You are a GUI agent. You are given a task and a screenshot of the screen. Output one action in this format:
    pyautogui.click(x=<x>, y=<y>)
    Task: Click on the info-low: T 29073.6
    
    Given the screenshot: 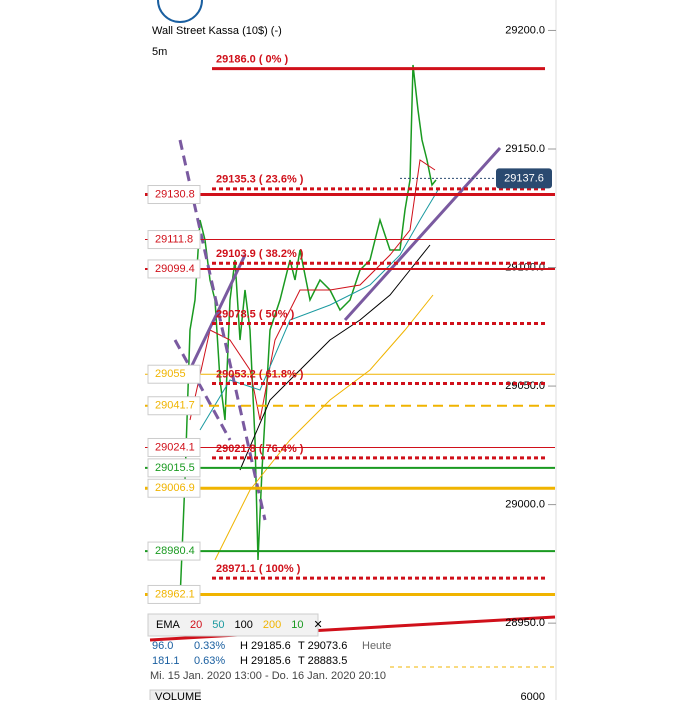 What is the action you would take?
    pyautogui.click(x=322, y=646)
    